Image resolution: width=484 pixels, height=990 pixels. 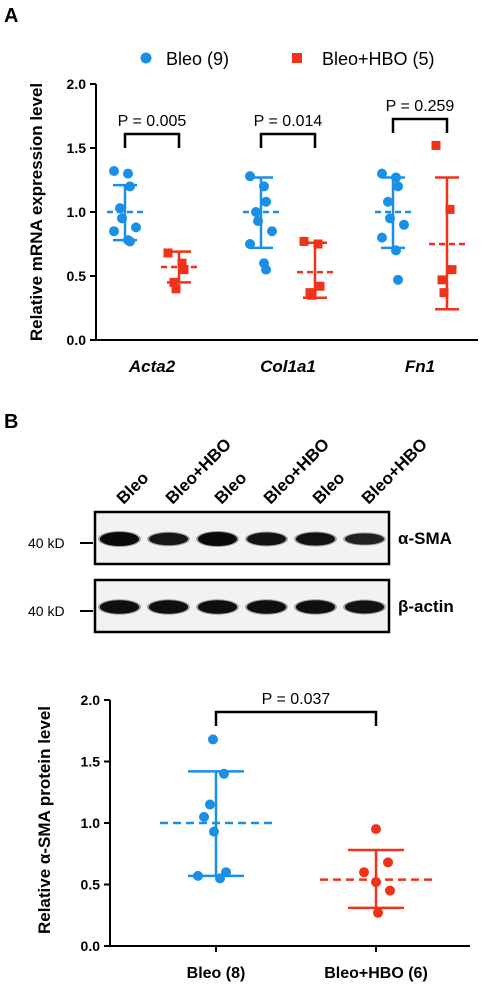 What do you see at coordinates (11, 16) in the screenshot?
I see `panel-a-label: A` at bounding box center [11, 16].